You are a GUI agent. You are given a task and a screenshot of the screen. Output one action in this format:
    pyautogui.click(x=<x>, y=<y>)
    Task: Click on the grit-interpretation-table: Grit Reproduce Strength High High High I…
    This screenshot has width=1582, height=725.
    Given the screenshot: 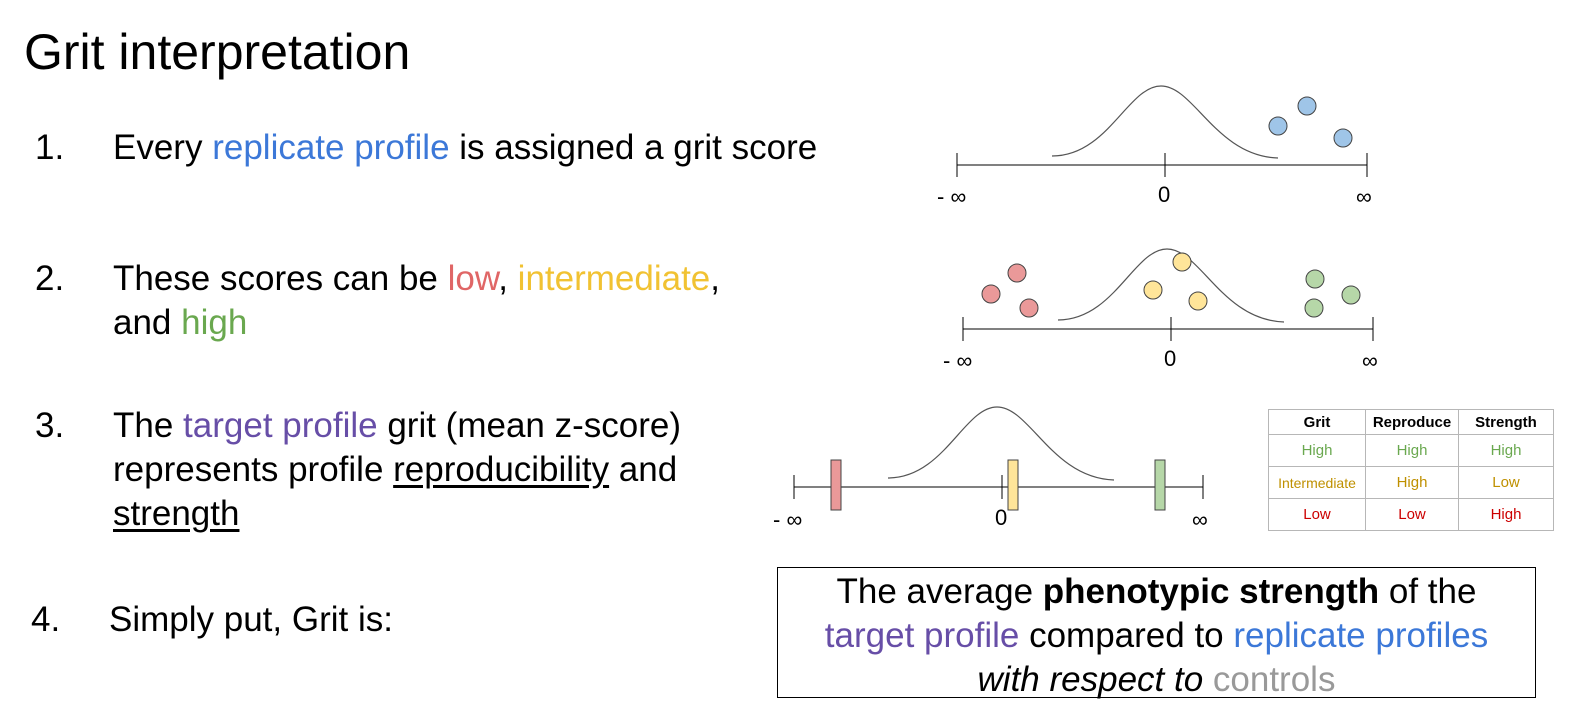 What is the action you would take?
    pyautogui.click(x=1411, y=470)
    